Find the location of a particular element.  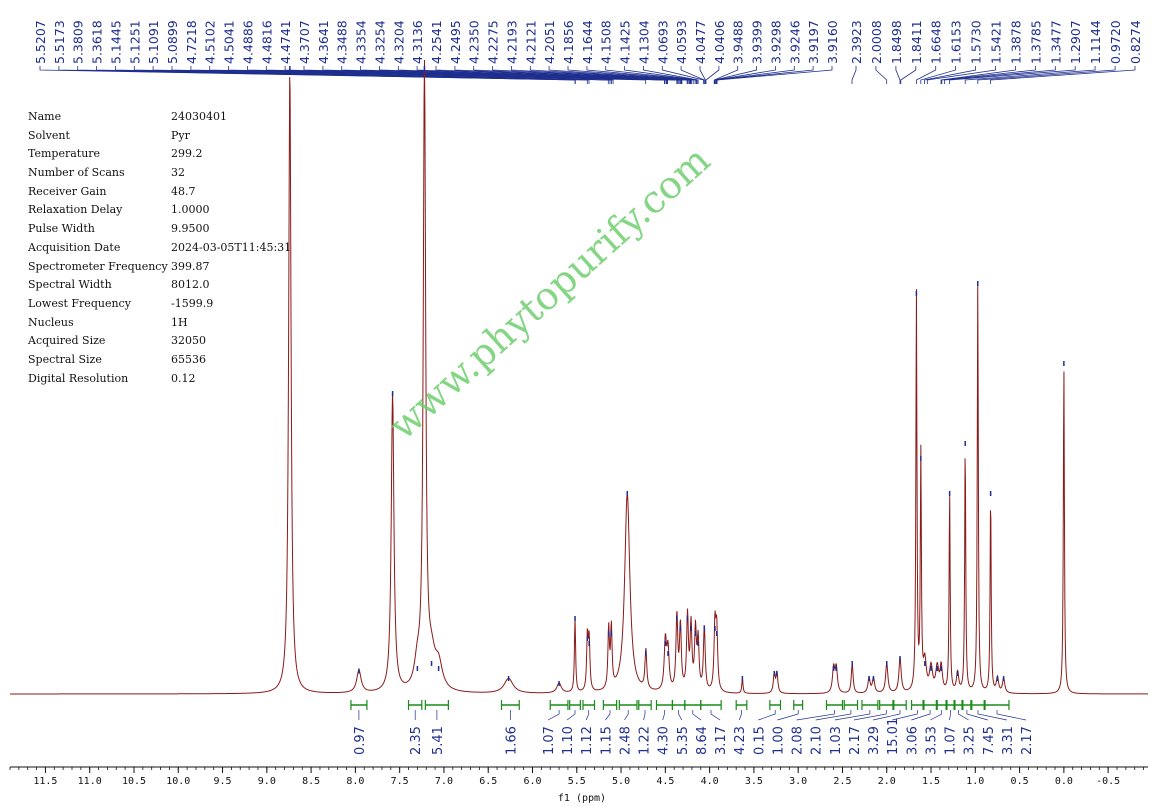

peak-shift-label: 4.1508 is located at coordinates (606, 42).